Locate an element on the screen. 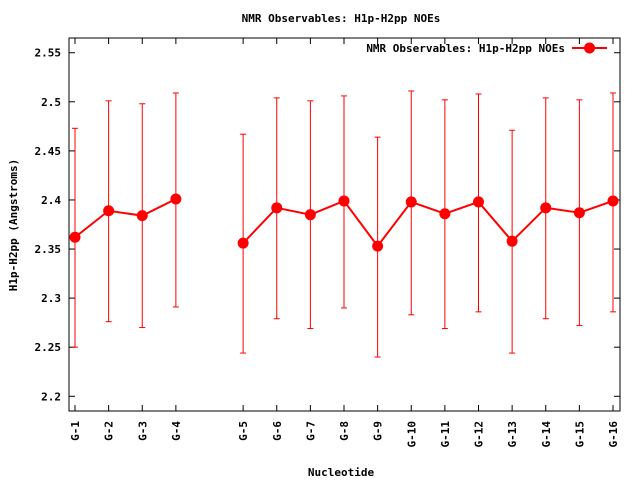  y-axis-label: H1p-H2pp (Angstroms) is located at coordinates (13, 225).